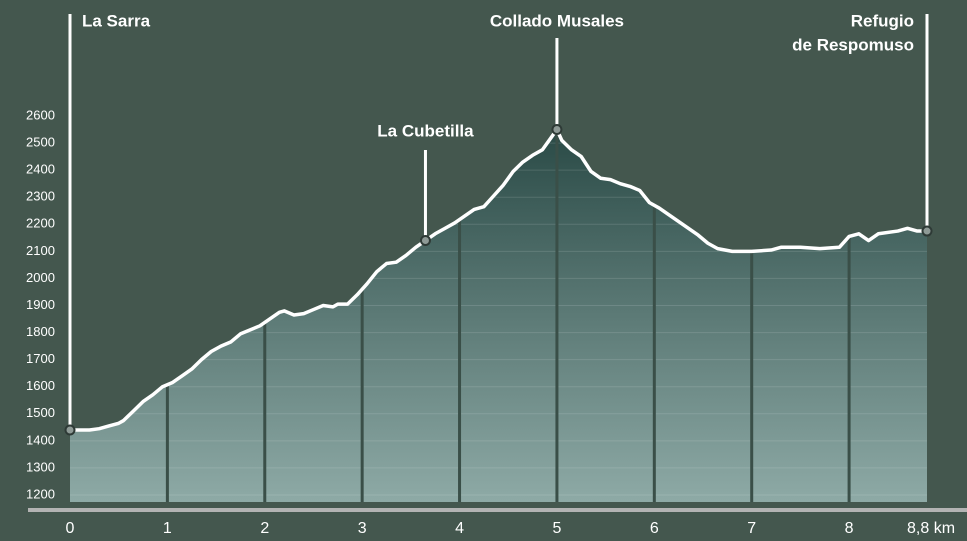  I want to click on x-tick-label: 3, so click(362, 528).